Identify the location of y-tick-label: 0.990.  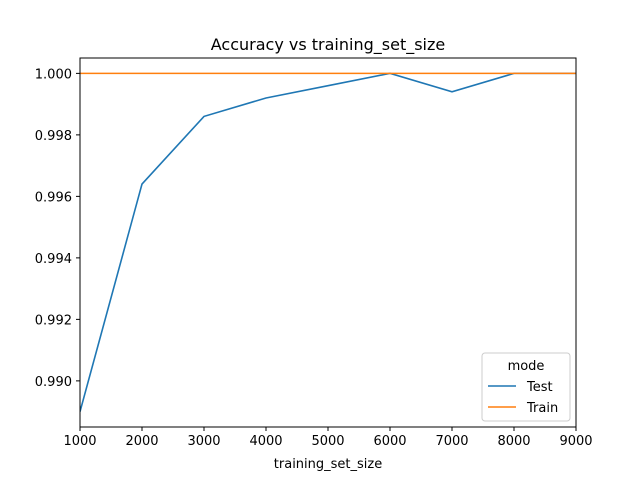
(53, 382).